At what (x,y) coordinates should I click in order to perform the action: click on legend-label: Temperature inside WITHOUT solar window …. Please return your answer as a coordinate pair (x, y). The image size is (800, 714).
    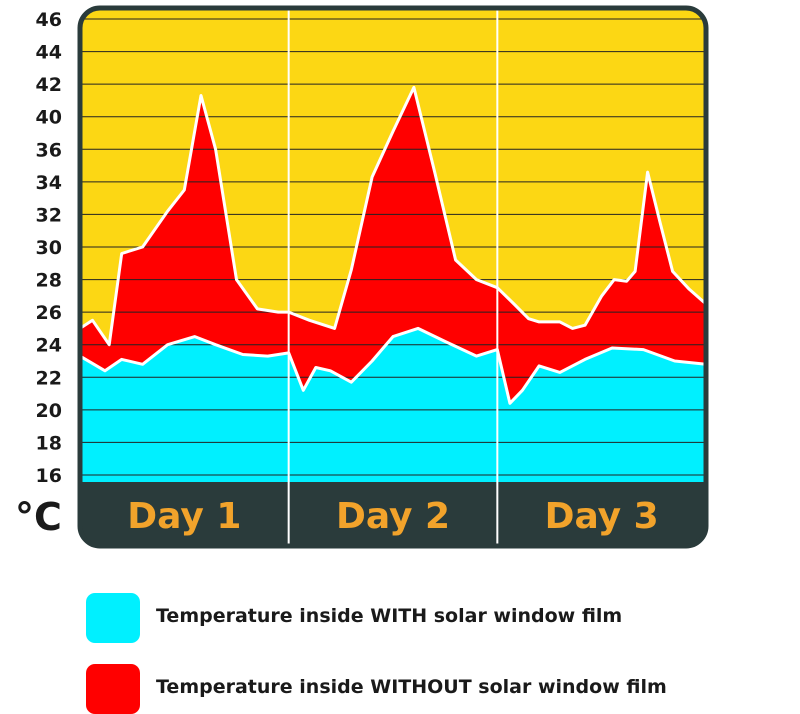
    Looking at the image, I should click on (411, 687).